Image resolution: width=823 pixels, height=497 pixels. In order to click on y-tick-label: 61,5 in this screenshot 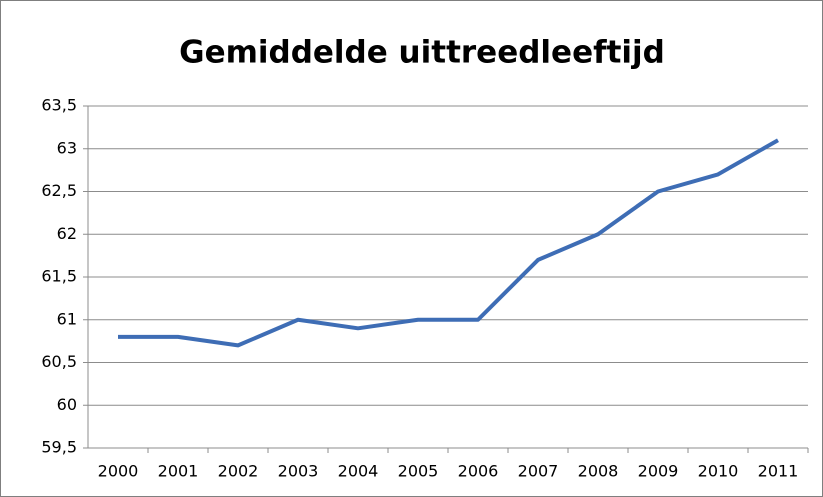, I will do `click(59, 276)`.